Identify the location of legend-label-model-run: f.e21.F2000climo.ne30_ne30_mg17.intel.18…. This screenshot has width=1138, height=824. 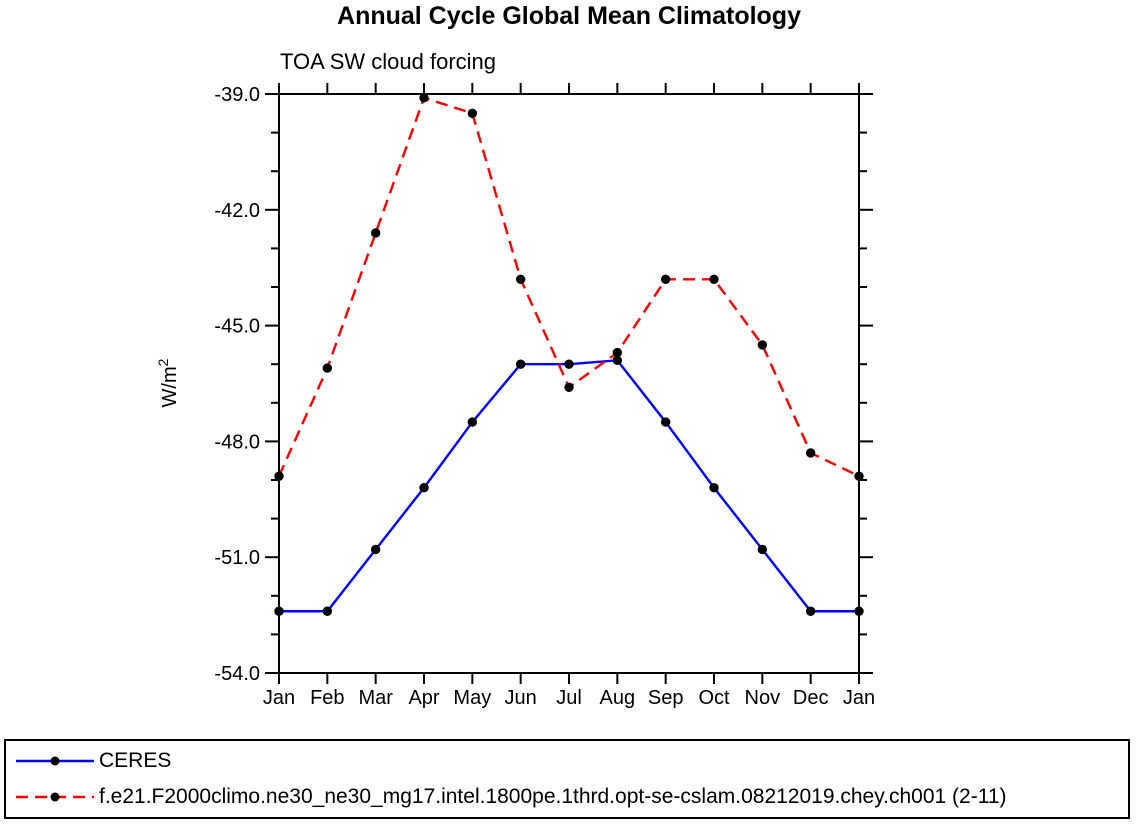
(553, 797).